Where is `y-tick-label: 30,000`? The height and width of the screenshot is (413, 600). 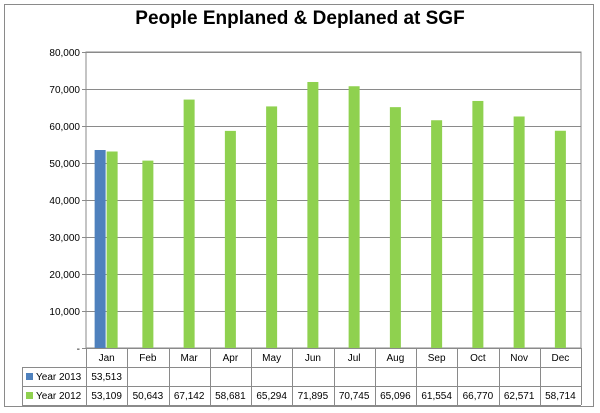
y-tick-label: 30,000 is located at coordinates (64, 238).